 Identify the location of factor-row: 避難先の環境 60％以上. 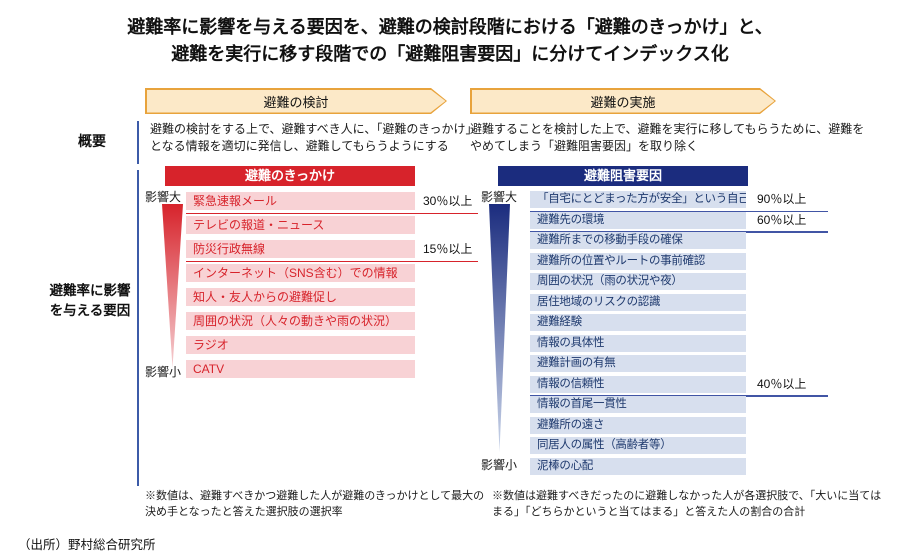
(679, 222).